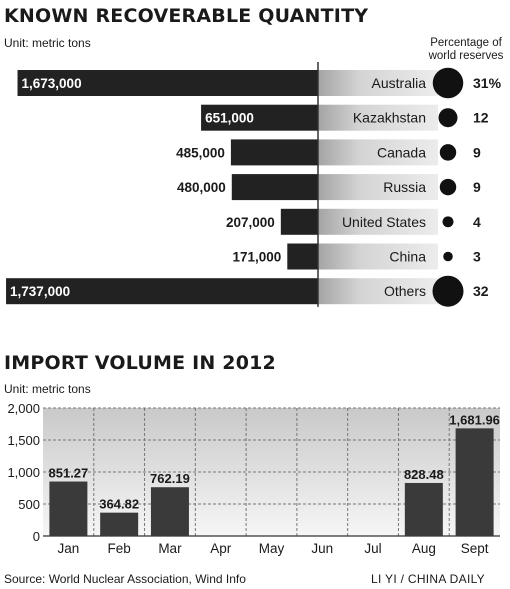 This screenshot has height=589, width=510. Describe the element at coordinates (256, 257) in the screenshot. I see `value-label: 171,000` at that location.